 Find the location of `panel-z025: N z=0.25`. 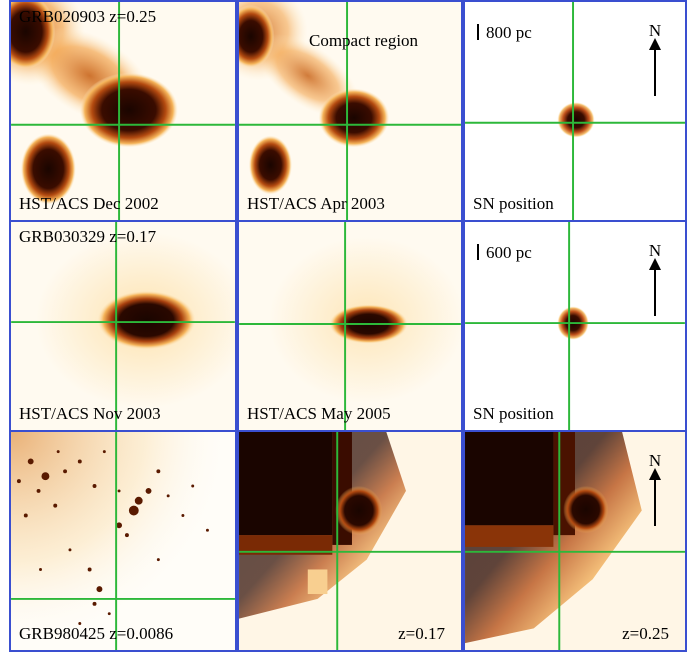

panel-z025: N z=0.25 is located at coordinates (575, 541).